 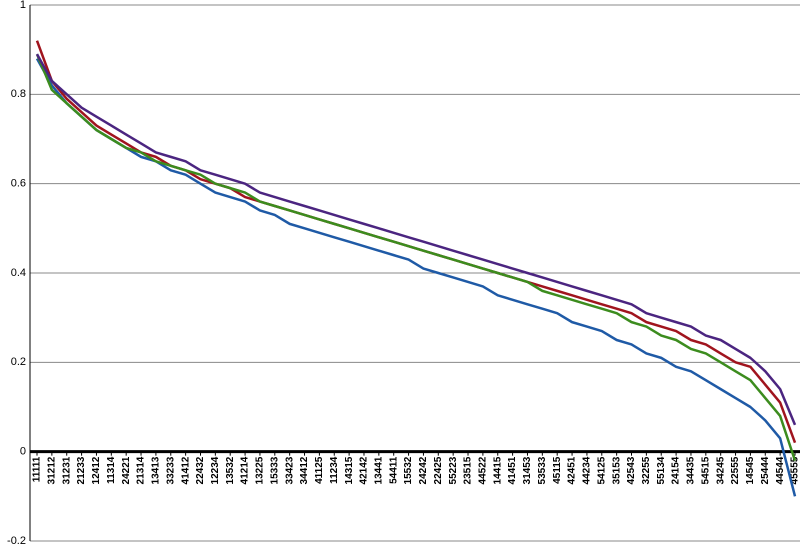 I want to click on x-tick-label: 14545, so click(x=750, y=470).